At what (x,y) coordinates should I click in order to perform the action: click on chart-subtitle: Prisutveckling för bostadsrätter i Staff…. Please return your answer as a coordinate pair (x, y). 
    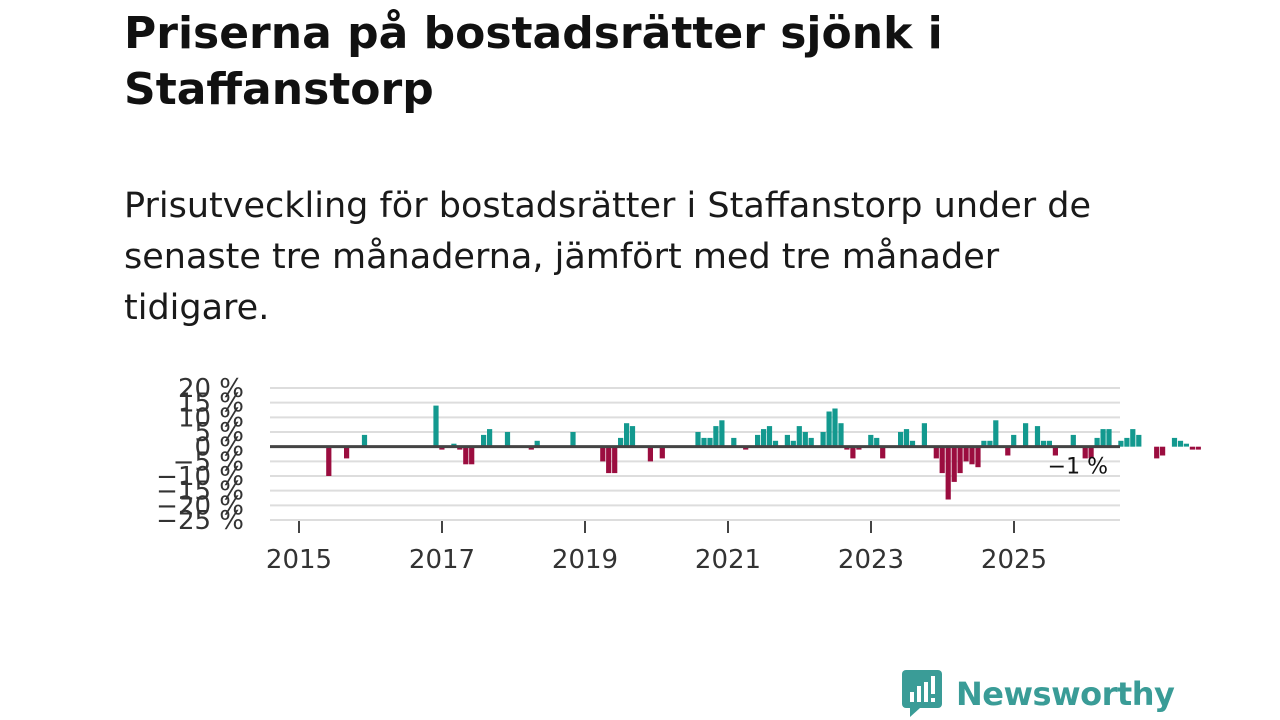
    Looking at the image, I should click on (608, 257).